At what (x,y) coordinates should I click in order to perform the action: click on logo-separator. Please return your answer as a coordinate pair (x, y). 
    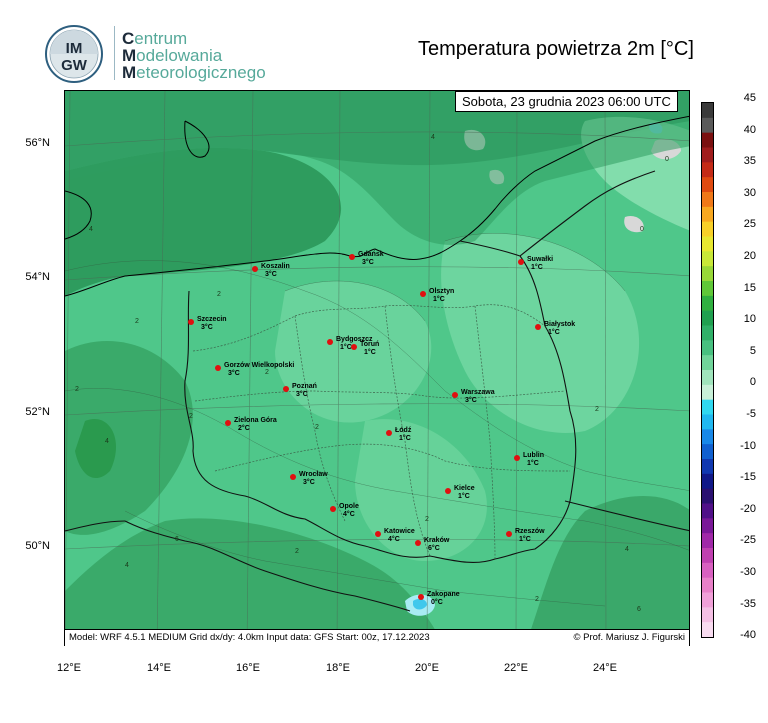
    Looking at the image, I should click on (114, 53).